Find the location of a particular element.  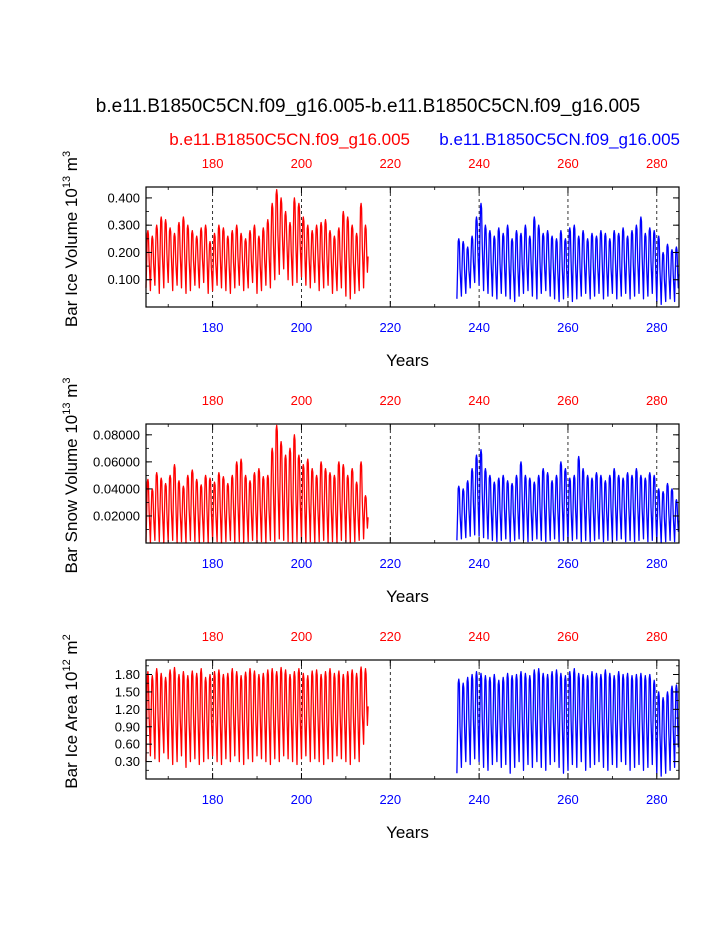

ytick-label: 0.60 is located at coordinates (127, 744).